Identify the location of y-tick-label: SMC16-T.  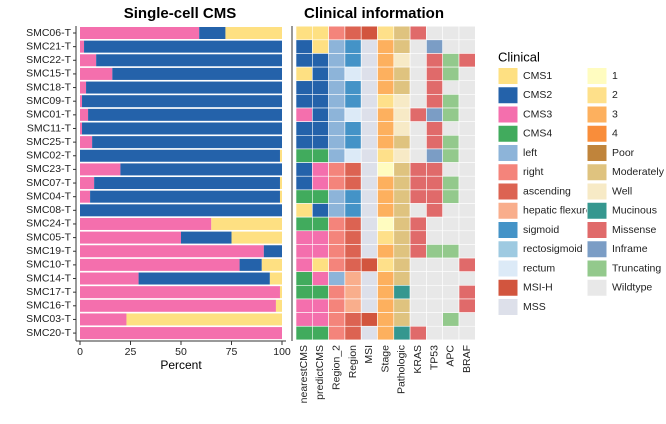
(49, 306).